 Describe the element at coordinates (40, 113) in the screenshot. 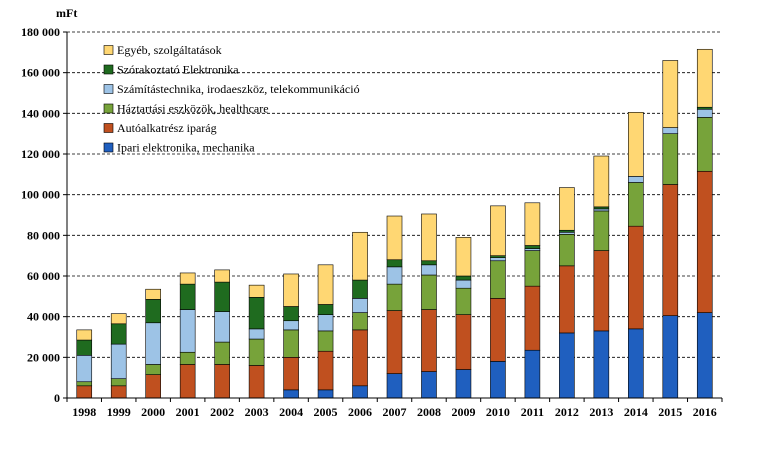

I see `y-tick-label: 140 000` at that location.